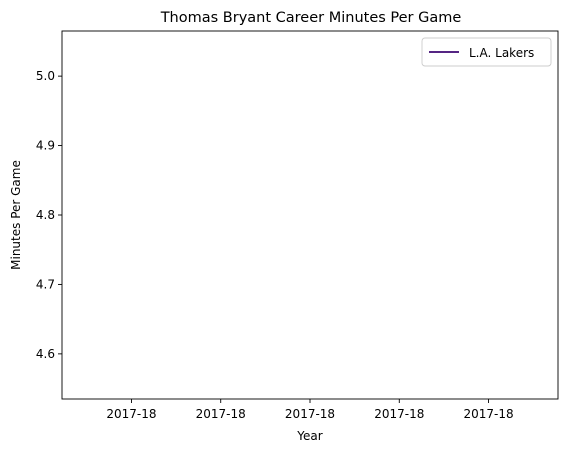 This screenshot has height=453, width=570. I want to click on legend: L.A. Lakers, so click(486, 52).